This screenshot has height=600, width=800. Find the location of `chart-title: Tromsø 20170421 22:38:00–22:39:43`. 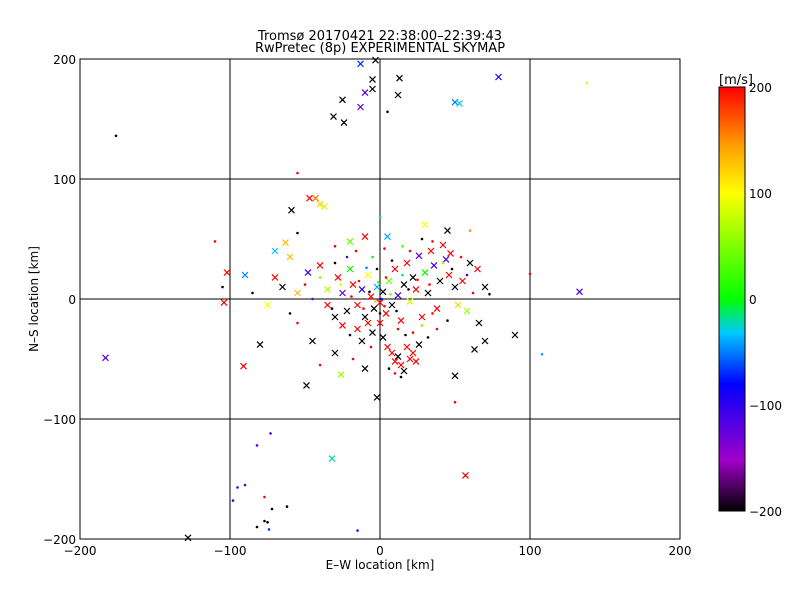

chart-title: Tromsø 20170421 22:38:00–22:39:43 is located at coordinates (379, 36).